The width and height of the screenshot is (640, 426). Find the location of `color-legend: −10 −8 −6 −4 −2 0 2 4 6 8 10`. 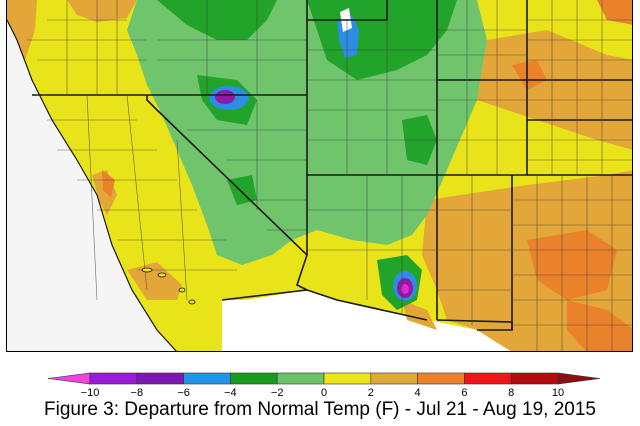

color-legend: −10 −8 −6 −4 −2 0 2 4 6 8 10 is located at coordinates (319, 385).